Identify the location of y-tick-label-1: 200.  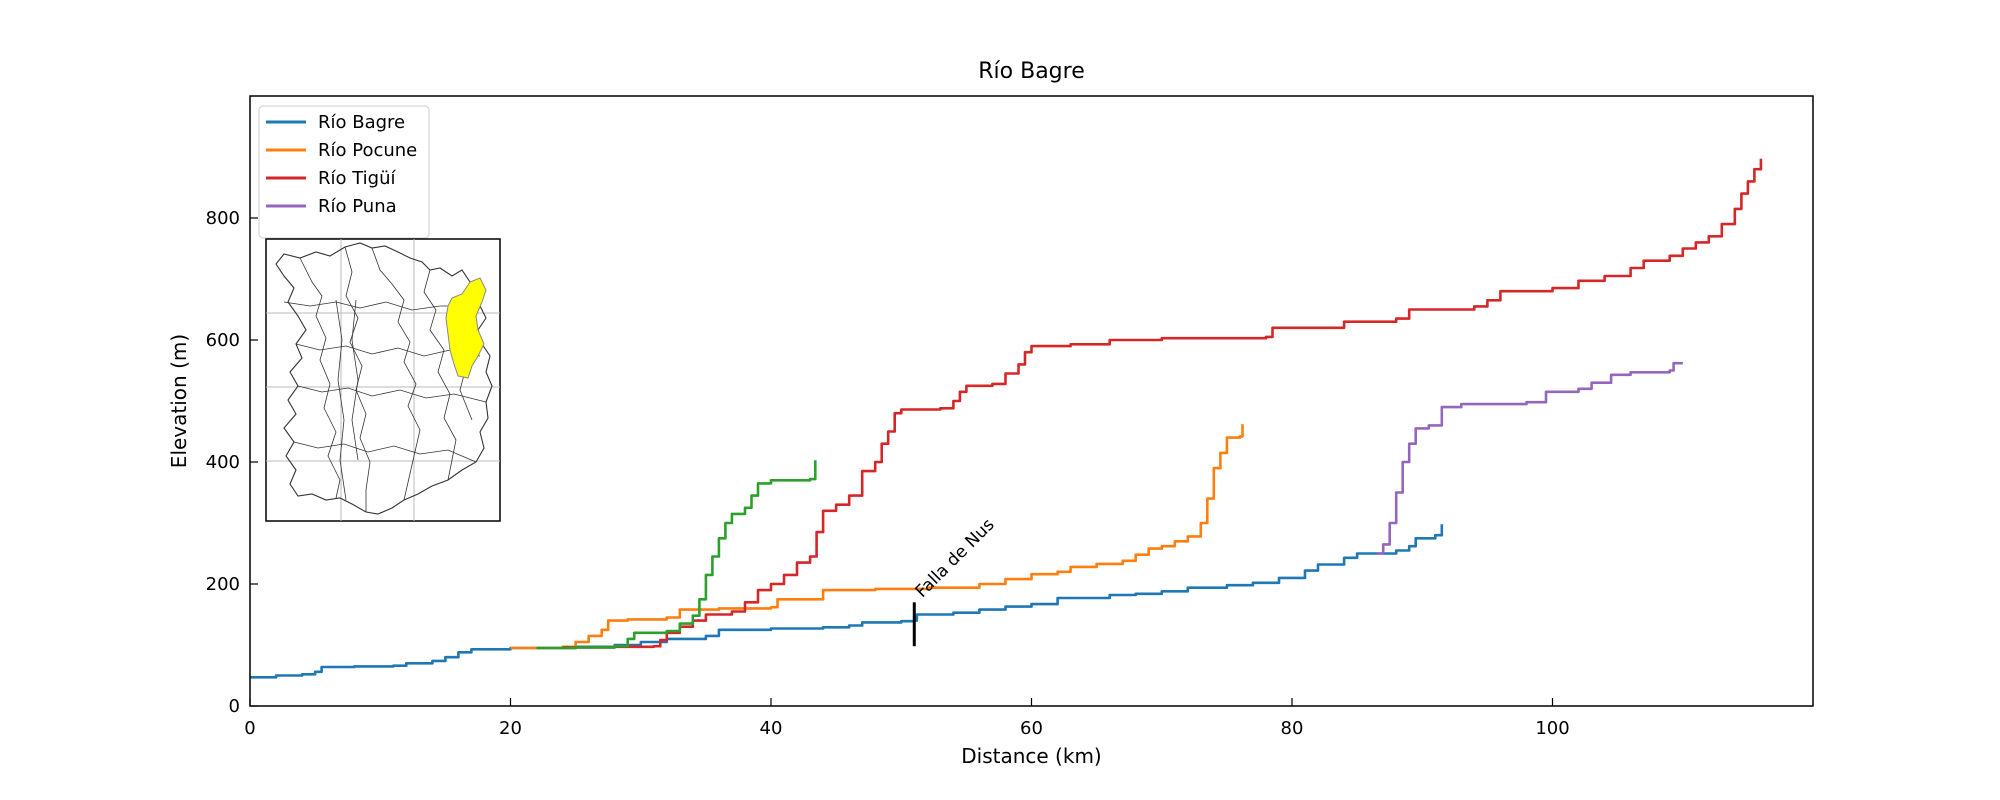
(223, 584).